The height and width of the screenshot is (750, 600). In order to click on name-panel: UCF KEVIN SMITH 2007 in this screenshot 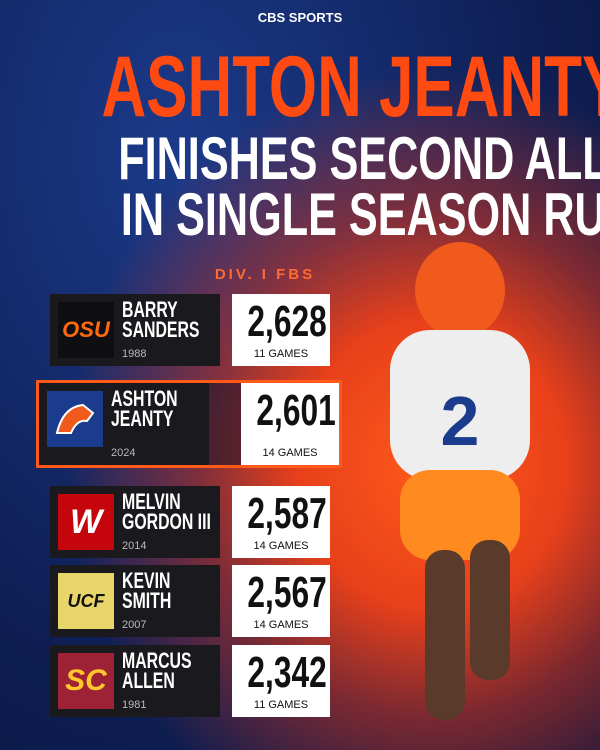, I will do `click(135, 601)`.